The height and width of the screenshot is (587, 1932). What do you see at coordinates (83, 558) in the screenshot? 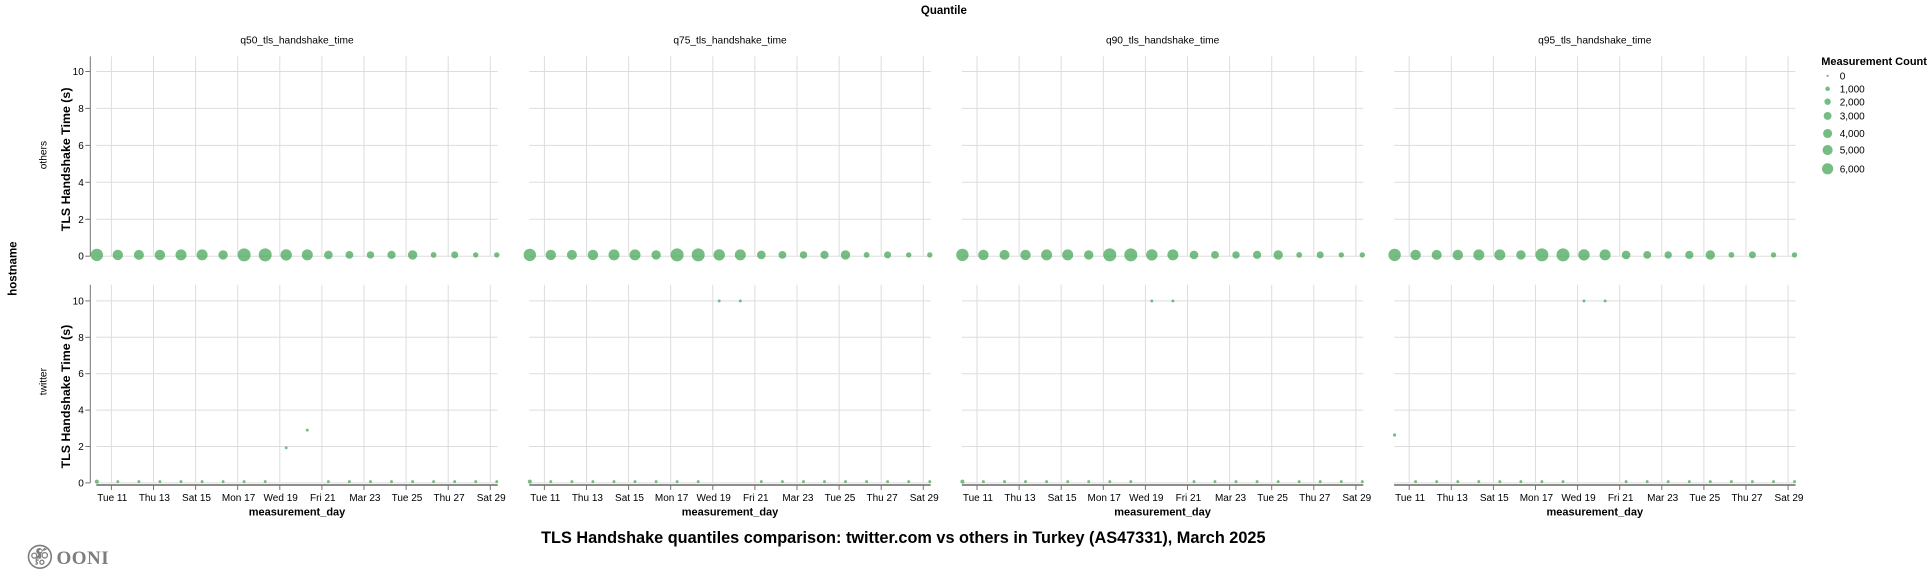
I see `svg-text: OONI` at bounding box center [83, 558].